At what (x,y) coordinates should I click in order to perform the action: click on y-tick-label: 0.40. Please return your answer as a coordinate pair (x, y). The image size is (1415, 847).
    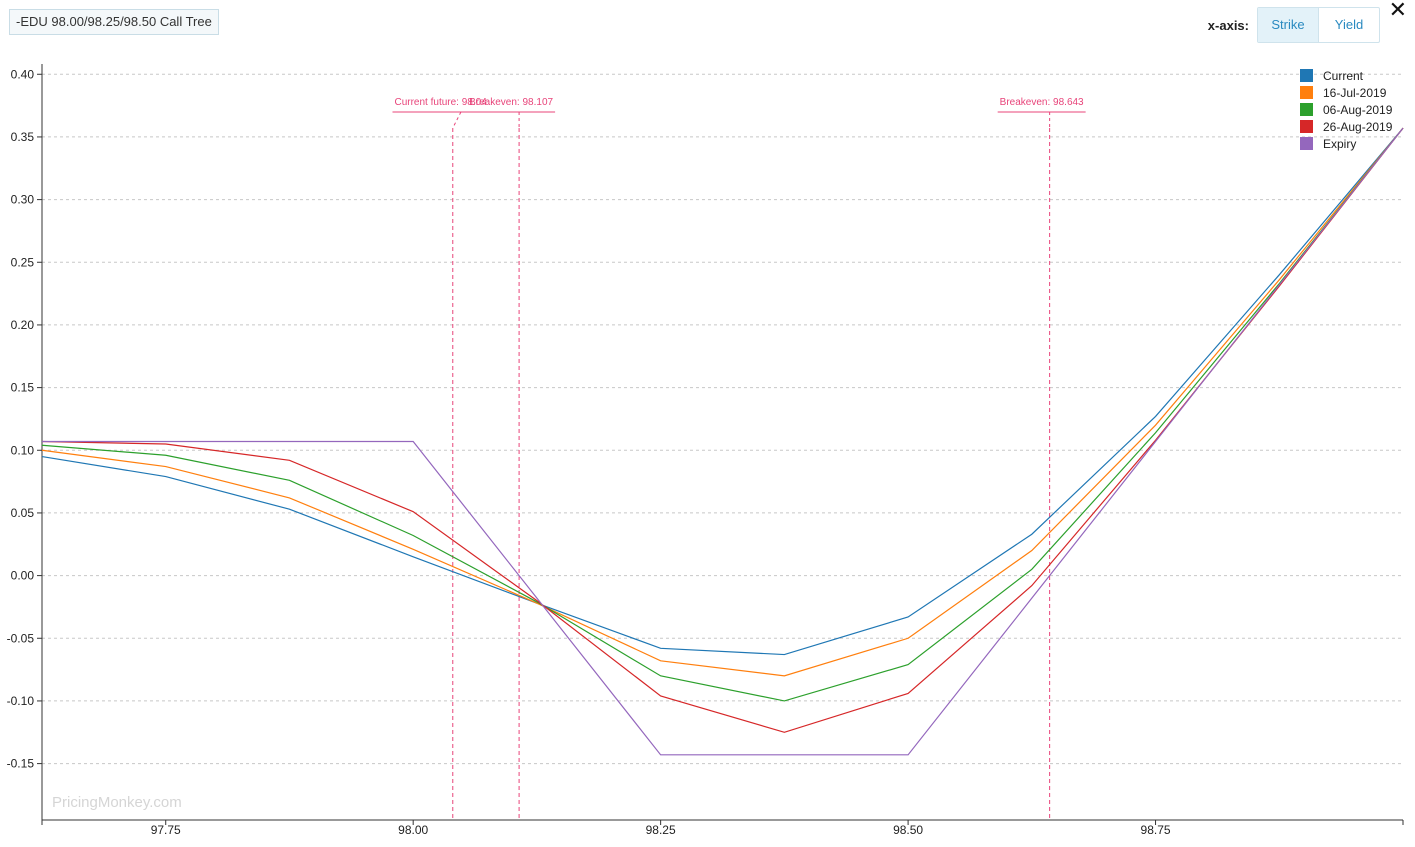
    Looking at the image, I should click on (23, 74).